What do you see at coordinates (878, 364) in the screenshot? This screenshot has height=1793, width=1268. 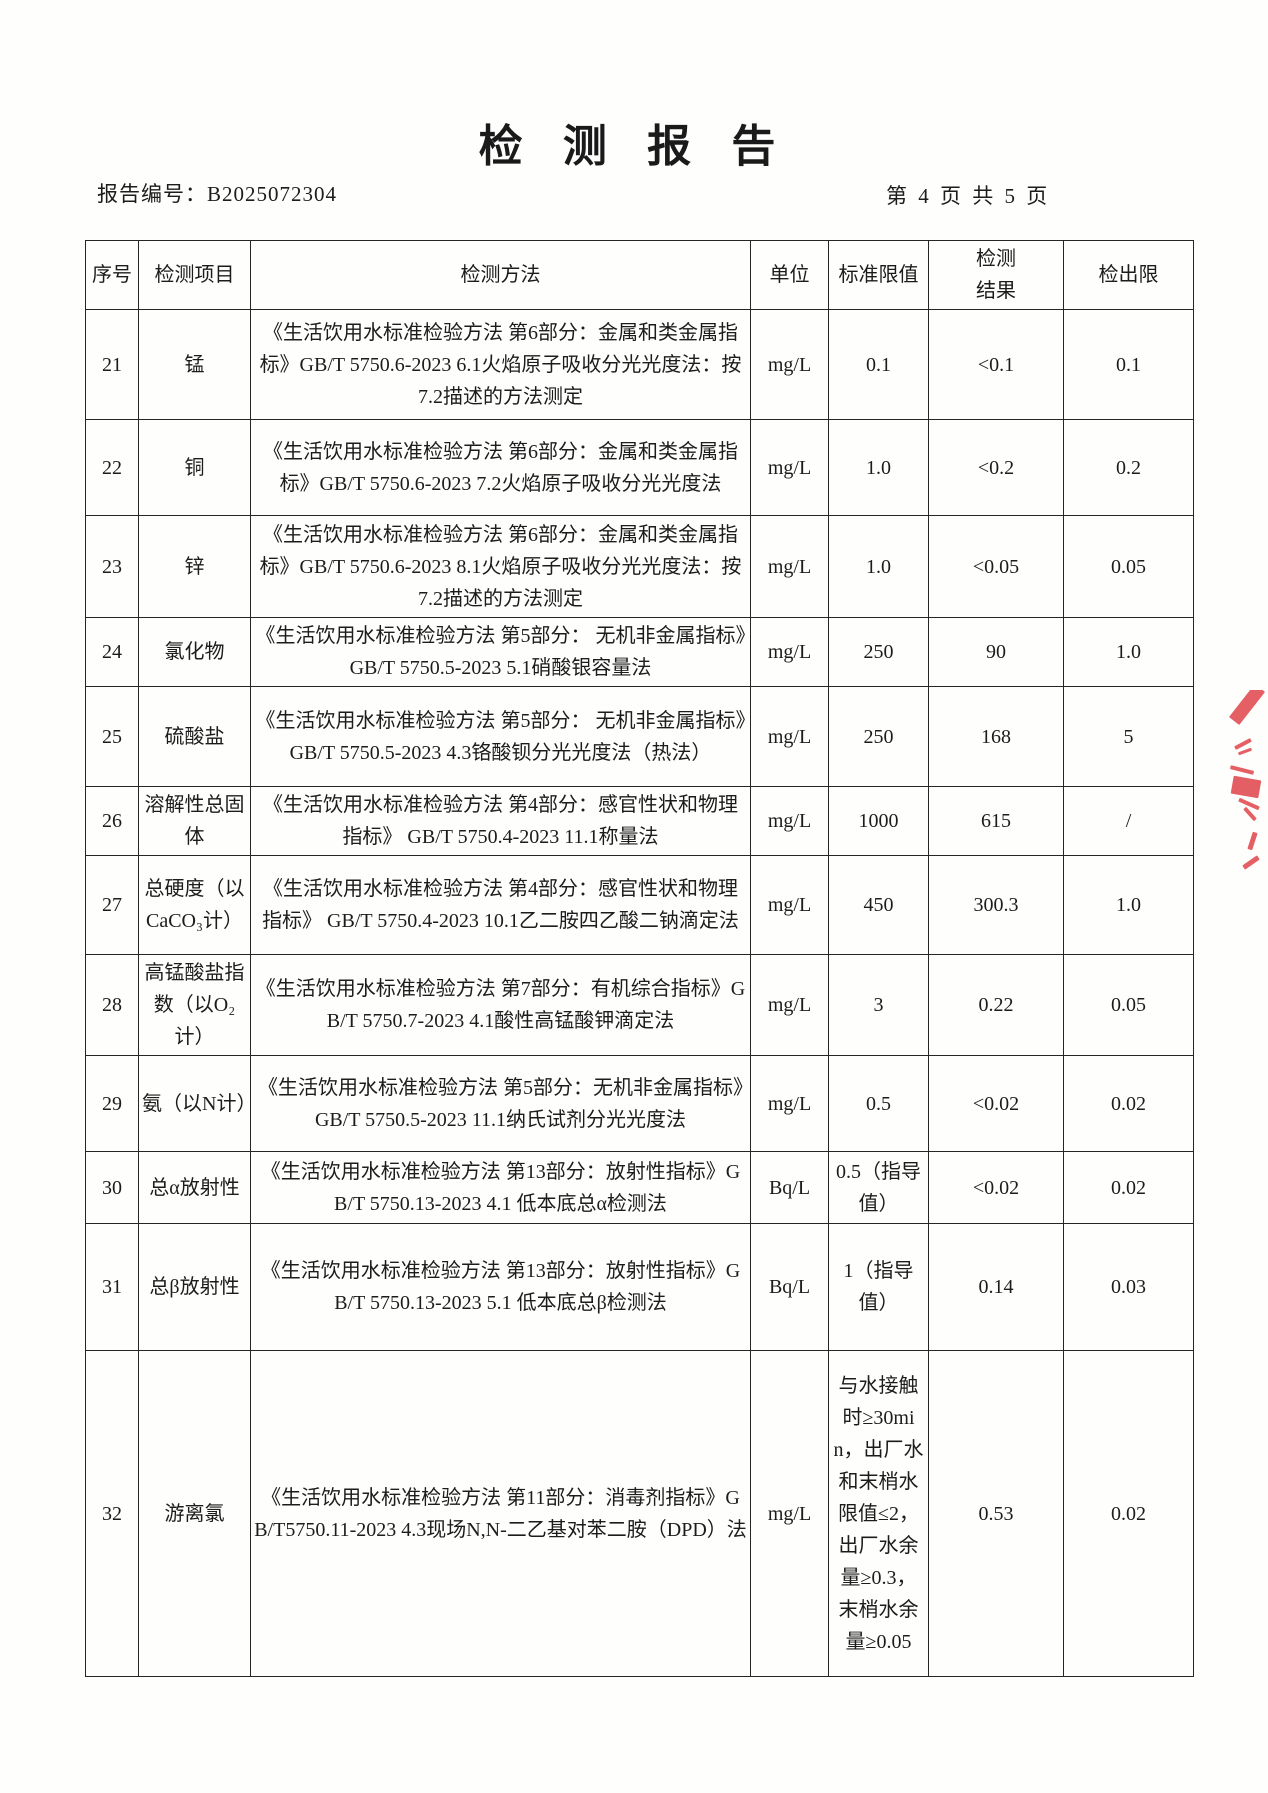 I see `cell-limit: 0.1` at bounding box center [878, 364].